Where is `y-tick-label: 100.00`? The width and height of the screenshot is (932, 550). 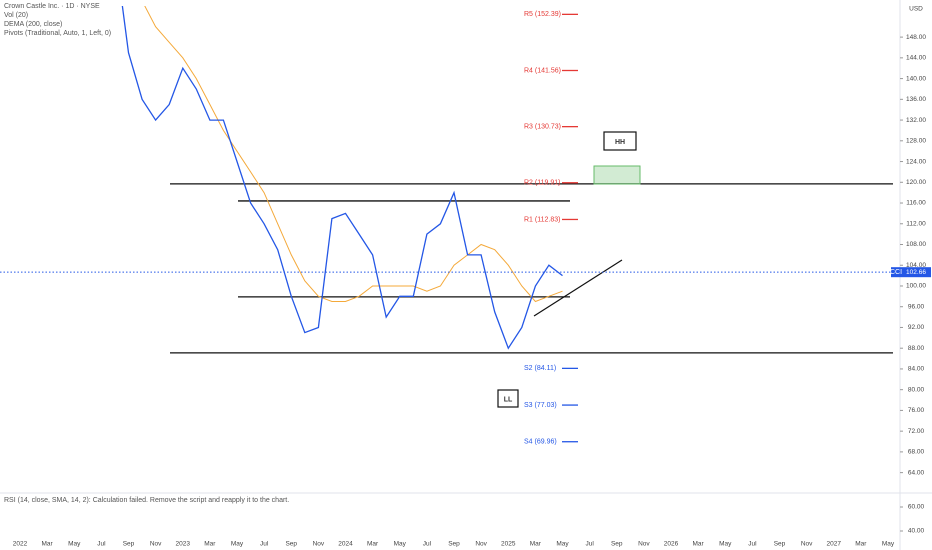 y-tick-label: 100.00 is located at coordinates (916, 286).